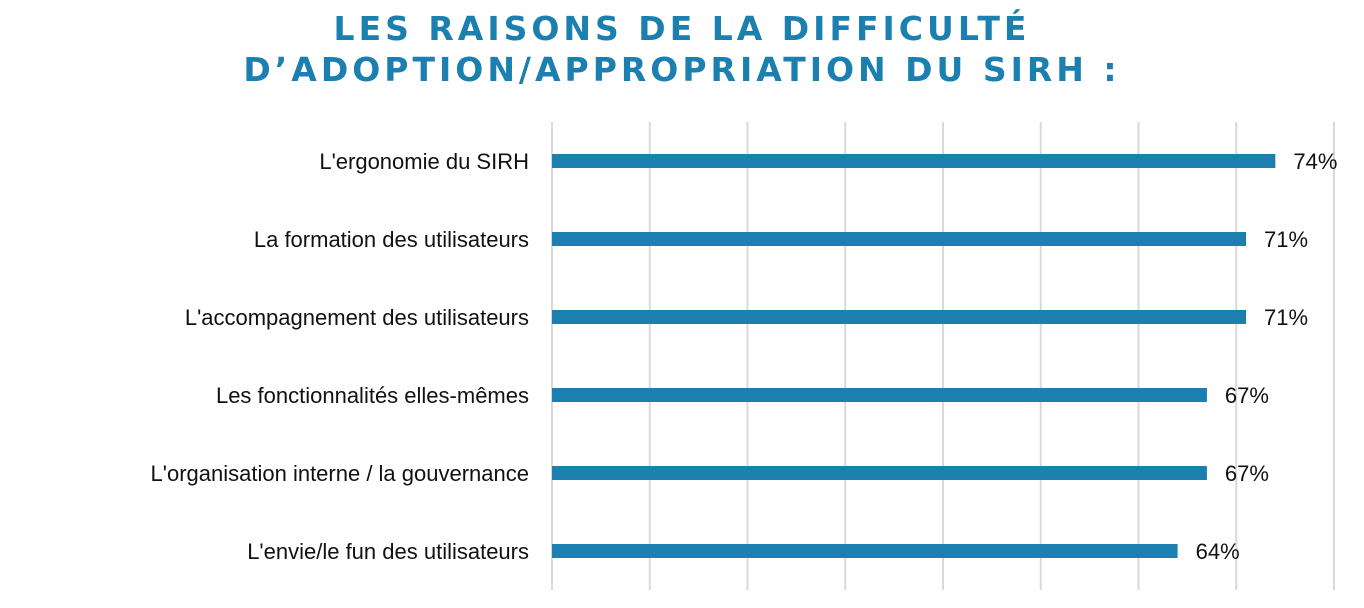  What do you see at coordinates (682, 28) in the screenshot?
I see `chart-title-line-1: LES RAISONS DE LA DIFFICULTÉ` at bounding box center [682, 28].